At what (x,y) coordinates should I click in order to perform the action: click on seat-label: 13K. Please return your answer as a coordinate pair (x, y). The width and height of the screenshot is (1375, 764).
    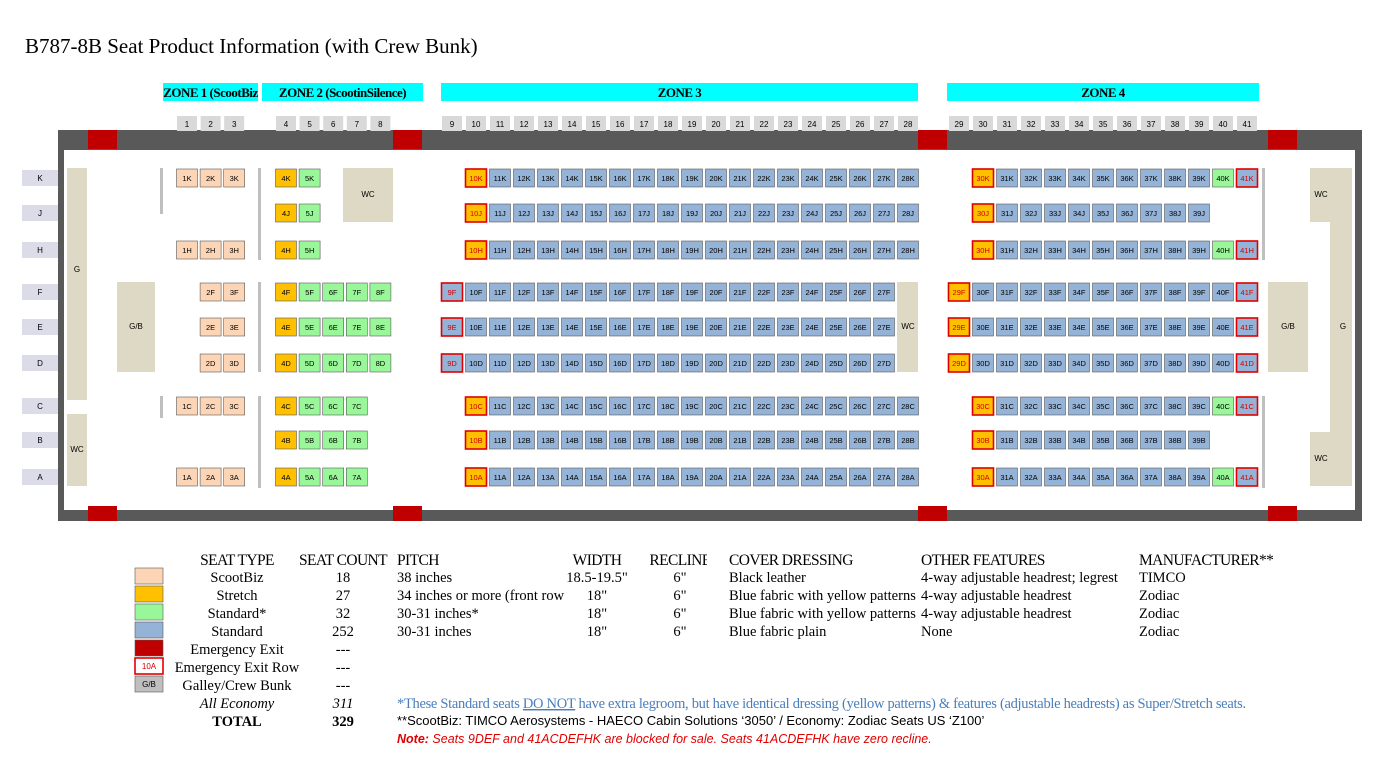
    Looking at the image, I should click on (547, 178).